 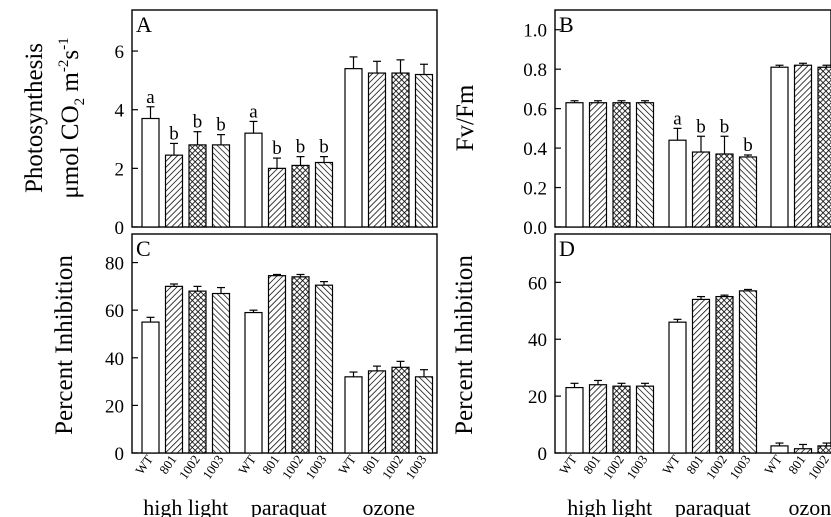 I want to click on panel-b-ylabel: Fv/Fm, so click(x=465, y=117).